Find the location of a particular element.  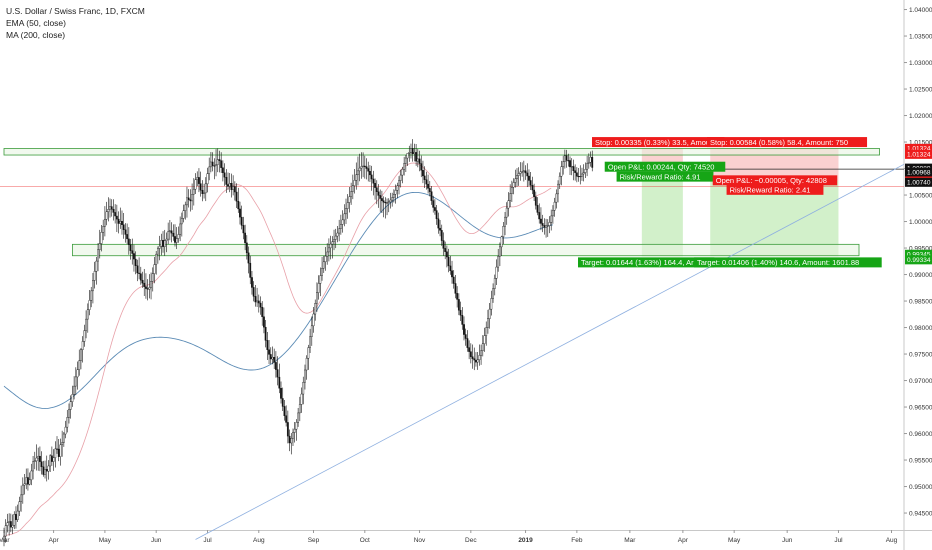

price-tag-bg is located at coordinates (918, 260).